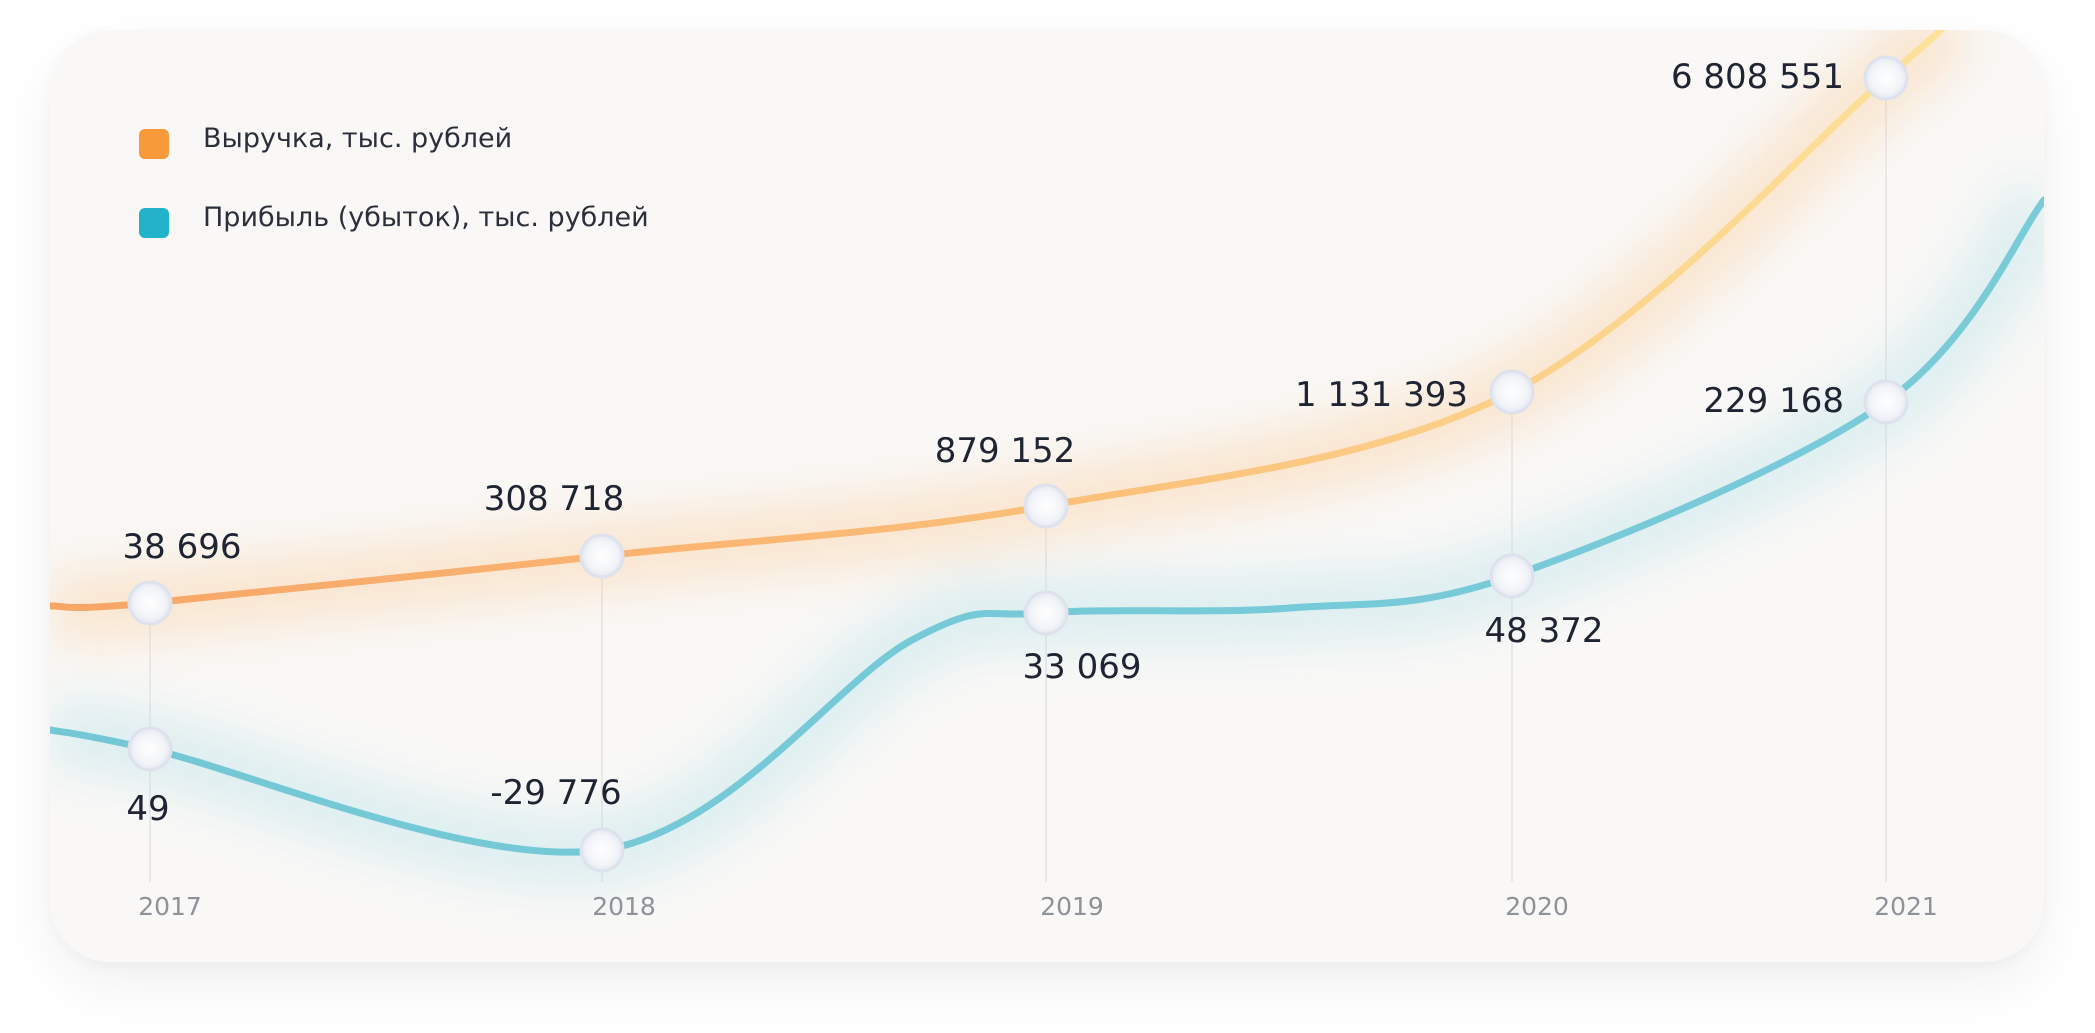 The image size is (2095, 1033). What do you see at coordinates (1886, 78) in the screenshot?
I see `revenue-point-2021` at bounding box center [1886, 78].